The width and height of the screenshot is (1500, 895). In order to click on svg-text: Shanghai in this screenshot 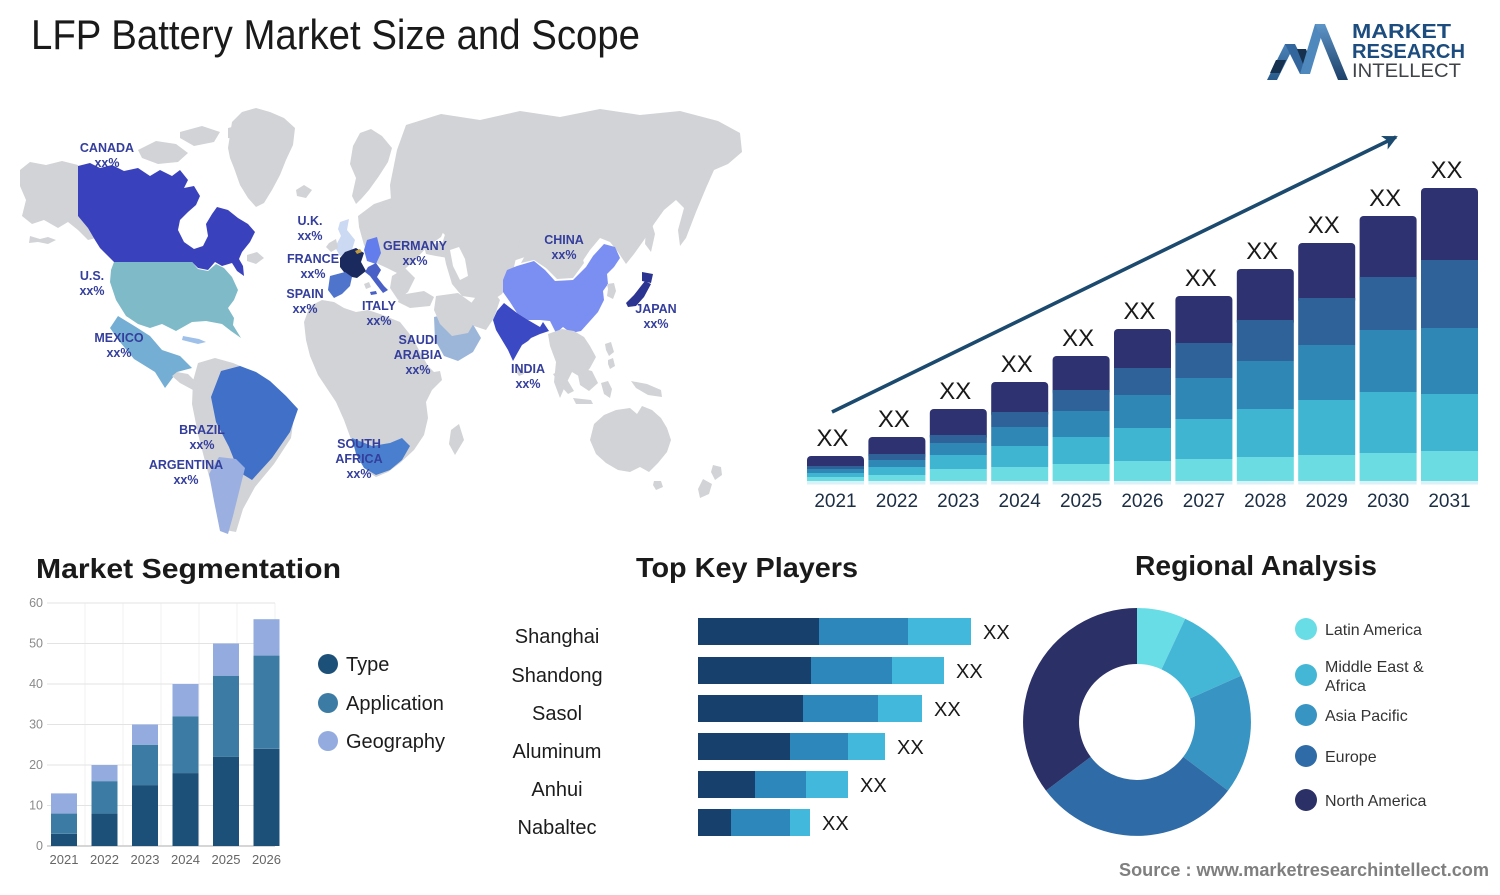, I will do `click(557, 637)`.